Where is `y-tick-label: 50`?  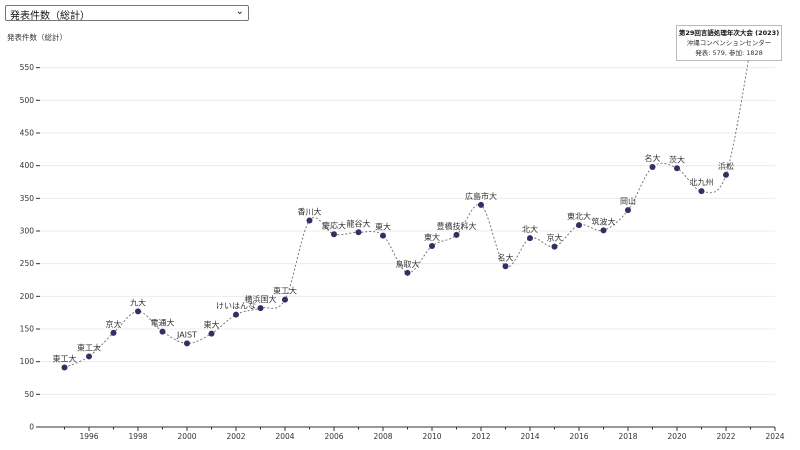
y-tick-label: 50 is located at coordinates (29, 394).